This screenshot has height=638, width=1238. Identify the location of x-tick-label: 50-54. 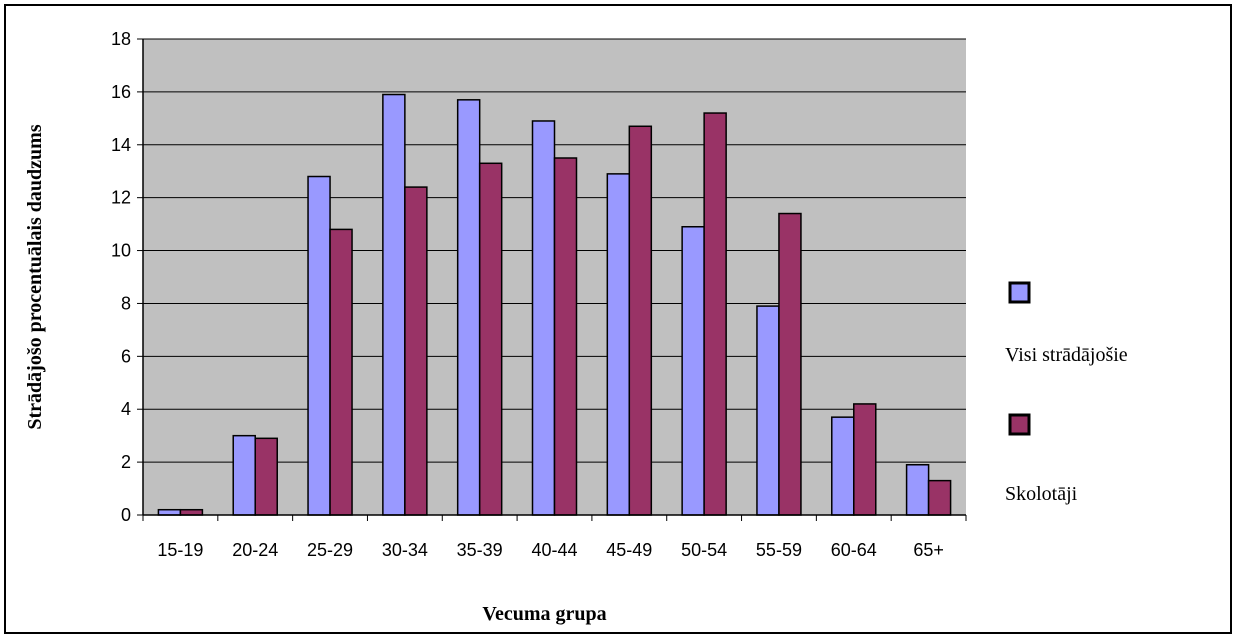
(704, 550).